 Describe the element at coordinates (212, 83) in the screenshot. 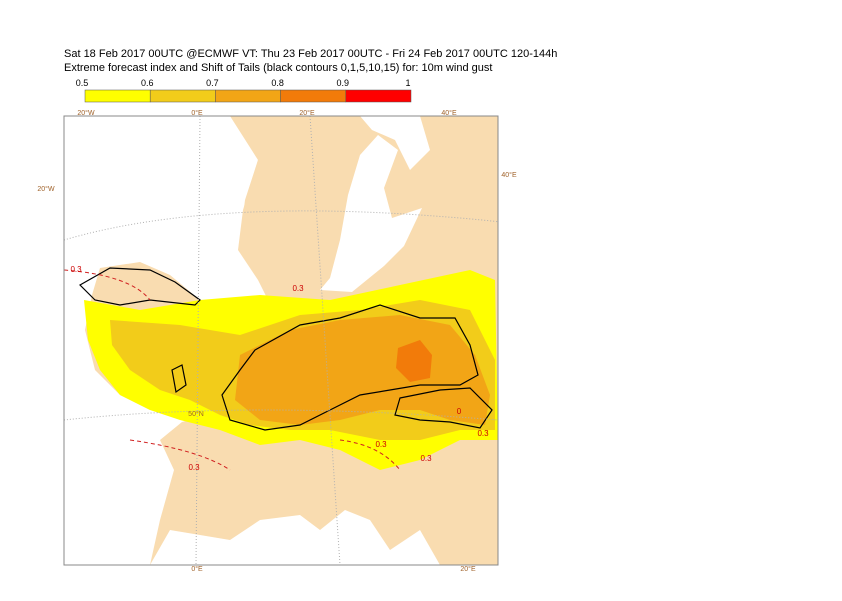

I see `colorbar-tick-label: 0.7` at that location.